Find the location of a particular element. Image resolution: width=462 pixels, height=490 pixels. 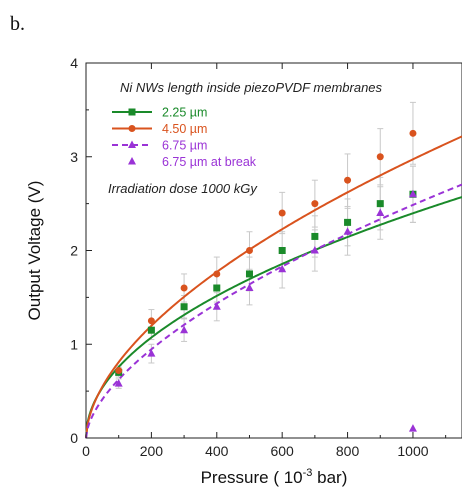

y-tick-label: 4 is located at coordinates (74, 63).